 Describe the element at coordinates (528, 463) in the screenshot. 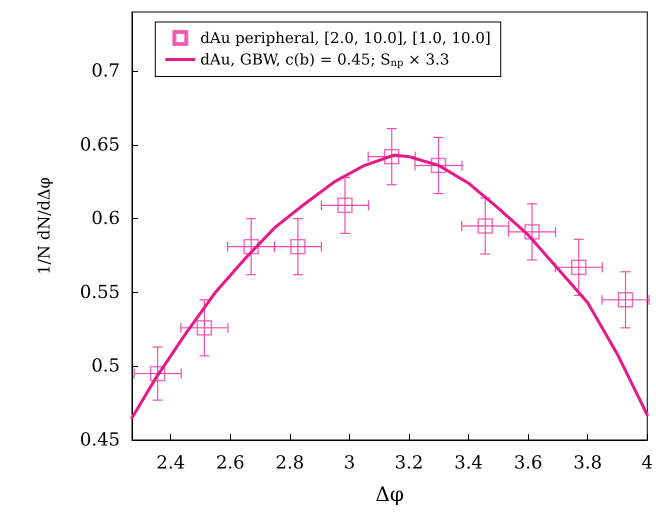

I see `x-tick-label: 3.6` at that location.